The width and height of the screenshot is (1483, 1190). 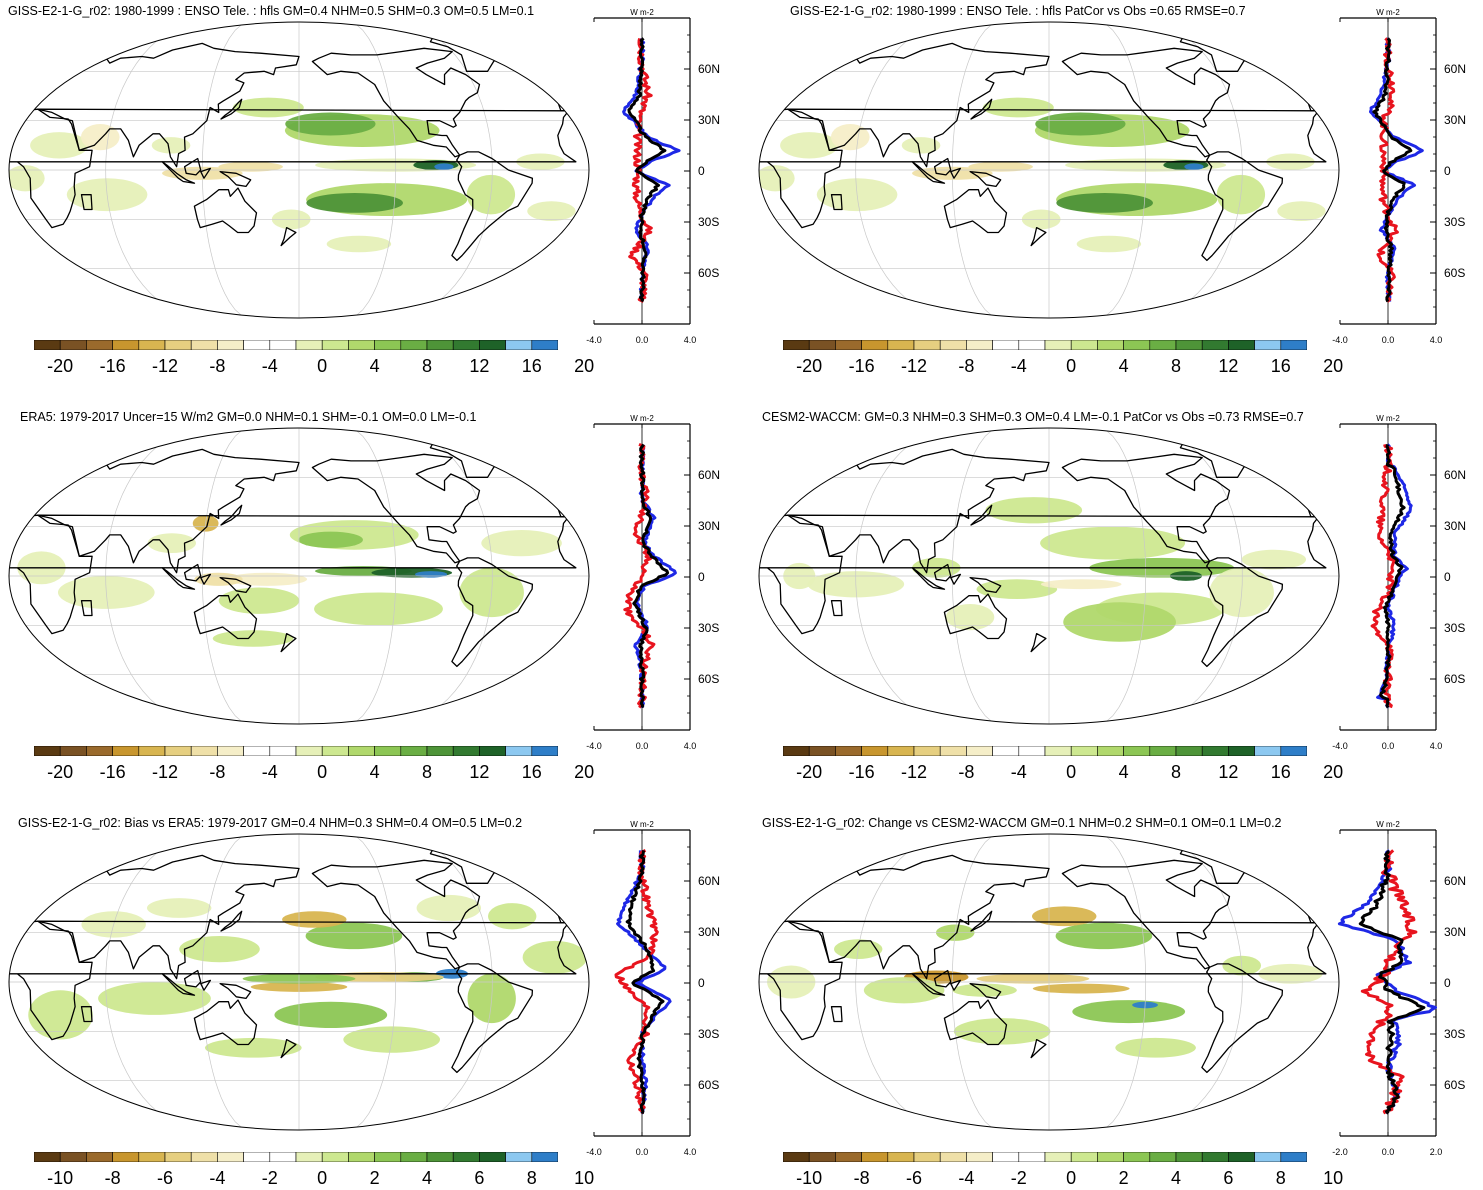 I want to click on colorbar-tick-label: 6, so click(x=1228, y=1178).